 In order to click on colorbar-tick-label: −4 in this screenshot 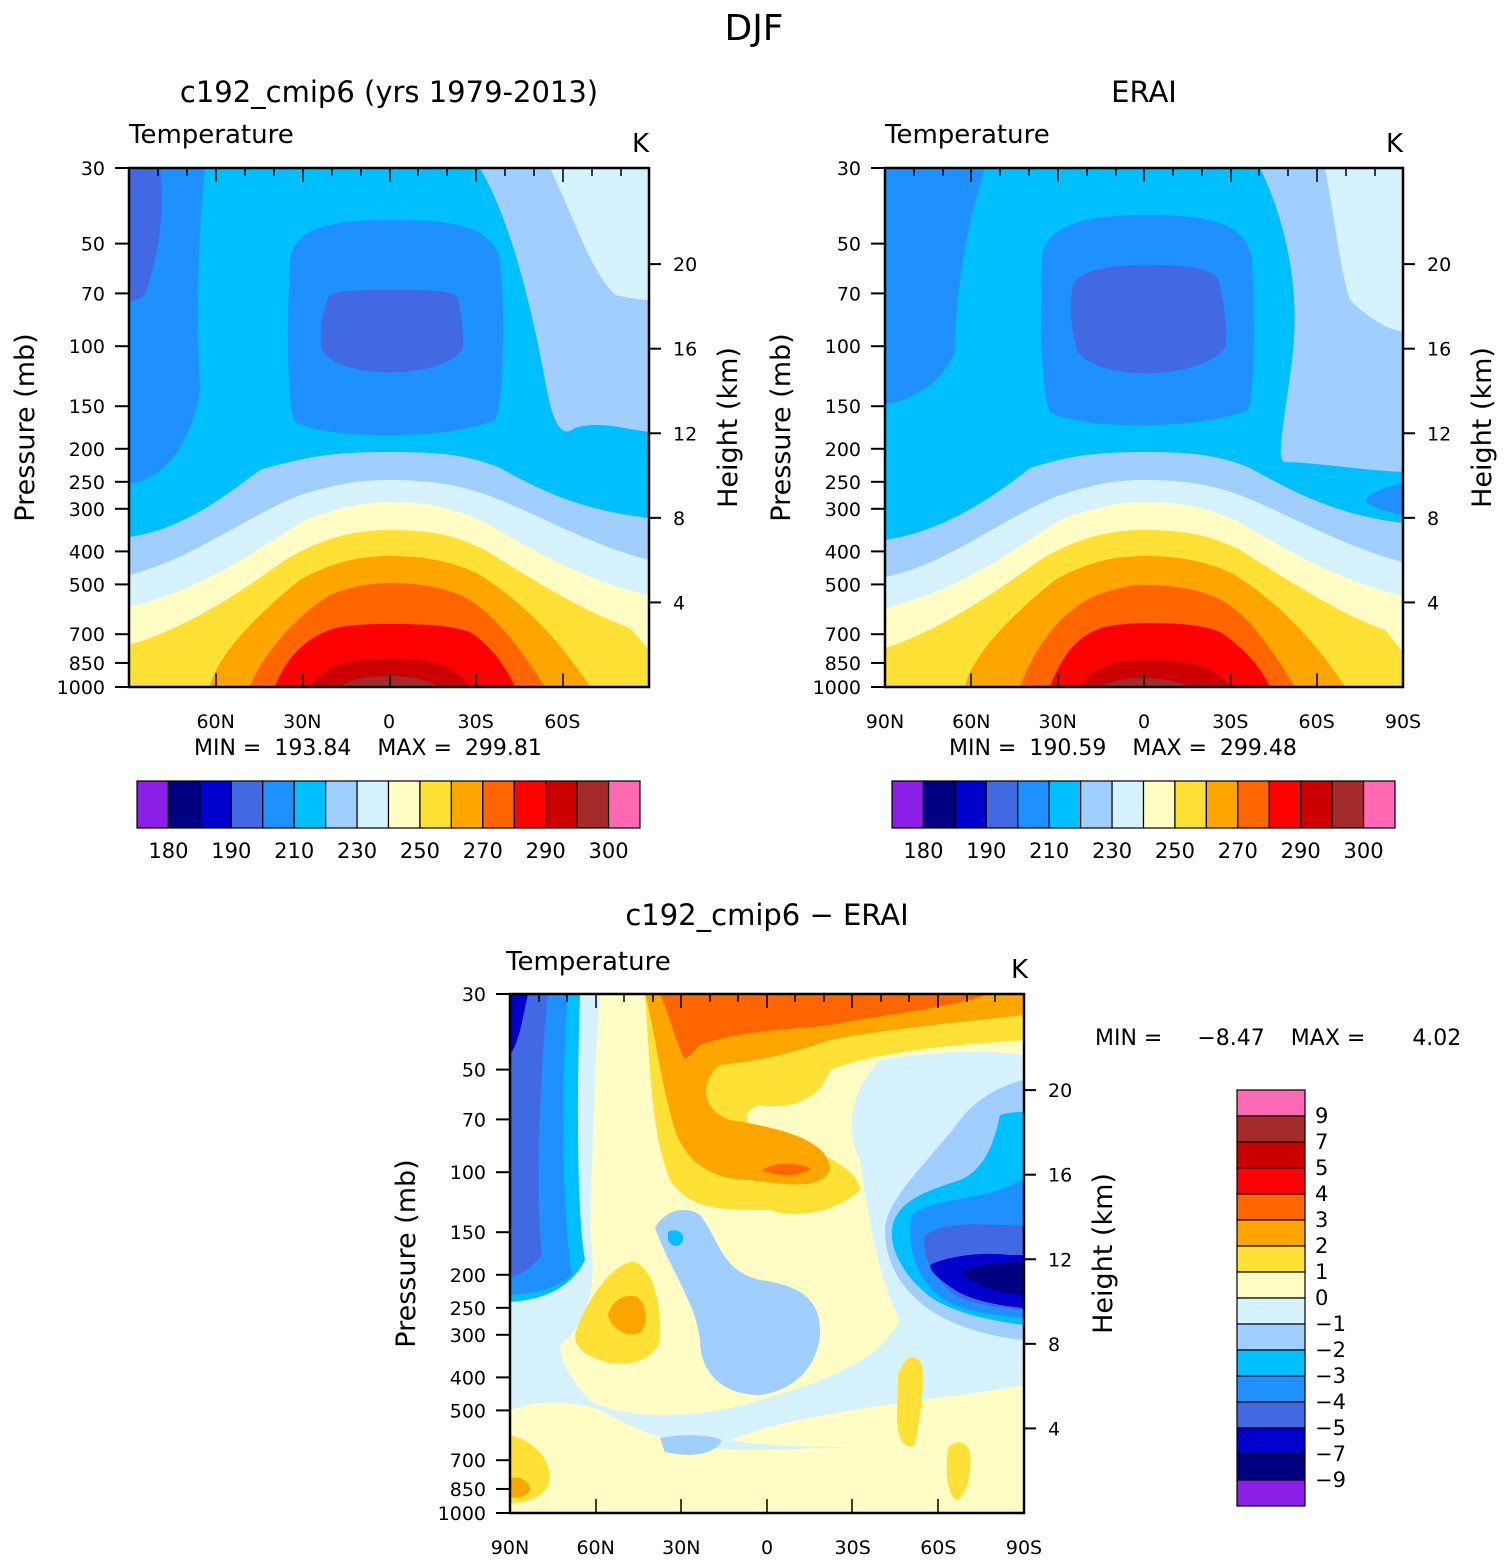, I will do `click(1330, 1402)`.